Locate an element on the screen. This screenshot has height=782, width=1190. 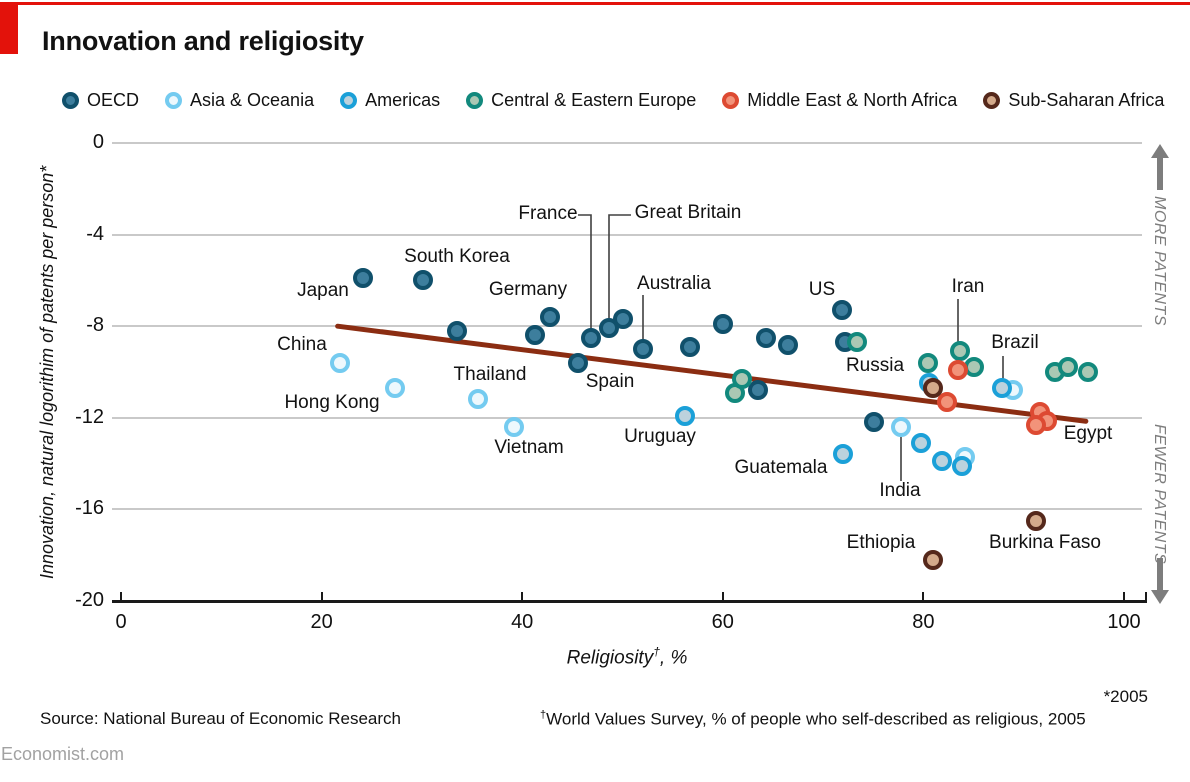
legend-item-americas: Americas is located at coordinates (390, 100).